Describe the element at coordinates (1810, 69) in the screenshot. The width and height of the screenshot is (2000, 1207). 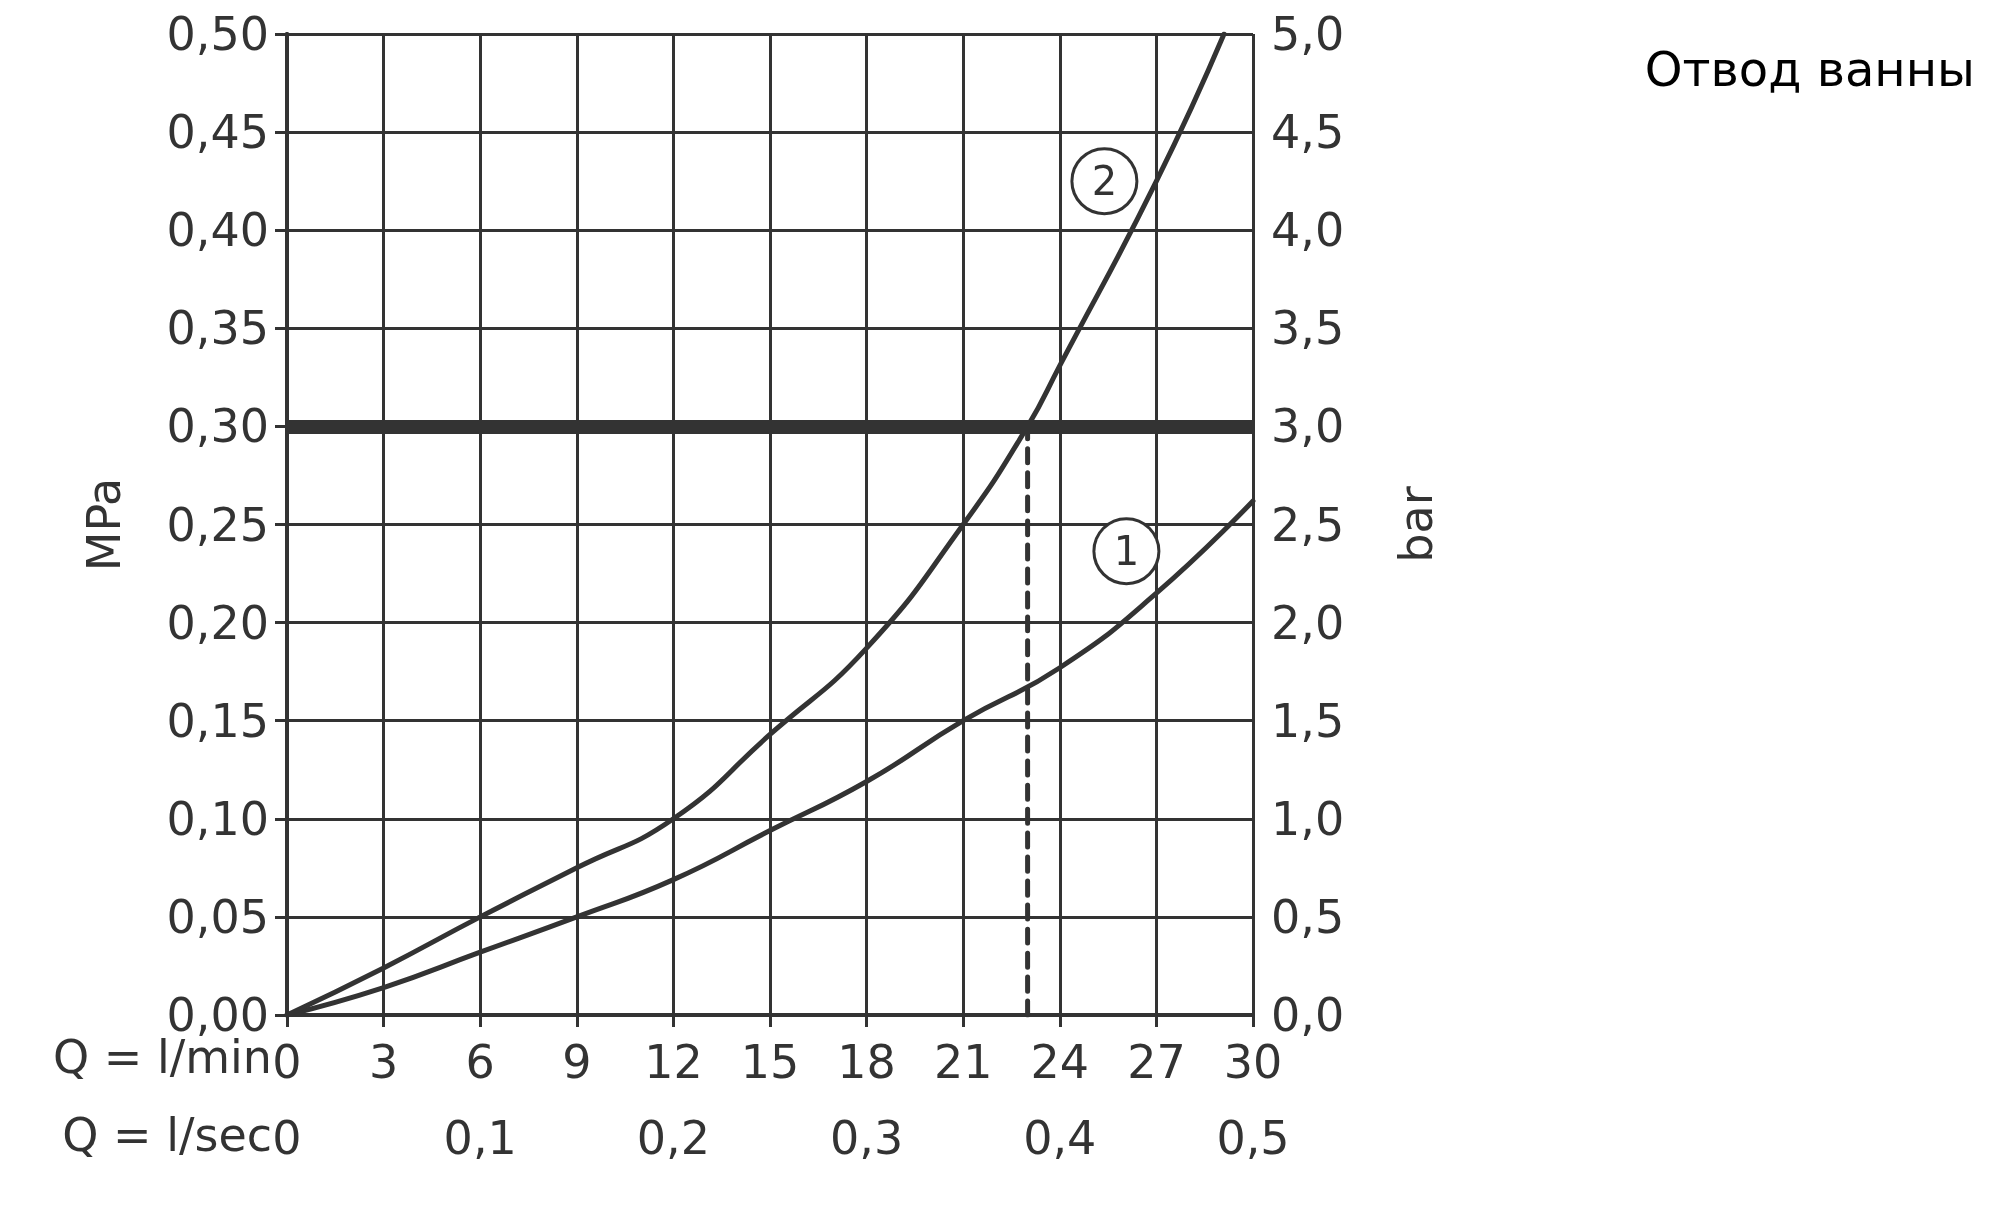
I see `text: Отвод ванны` at that location.